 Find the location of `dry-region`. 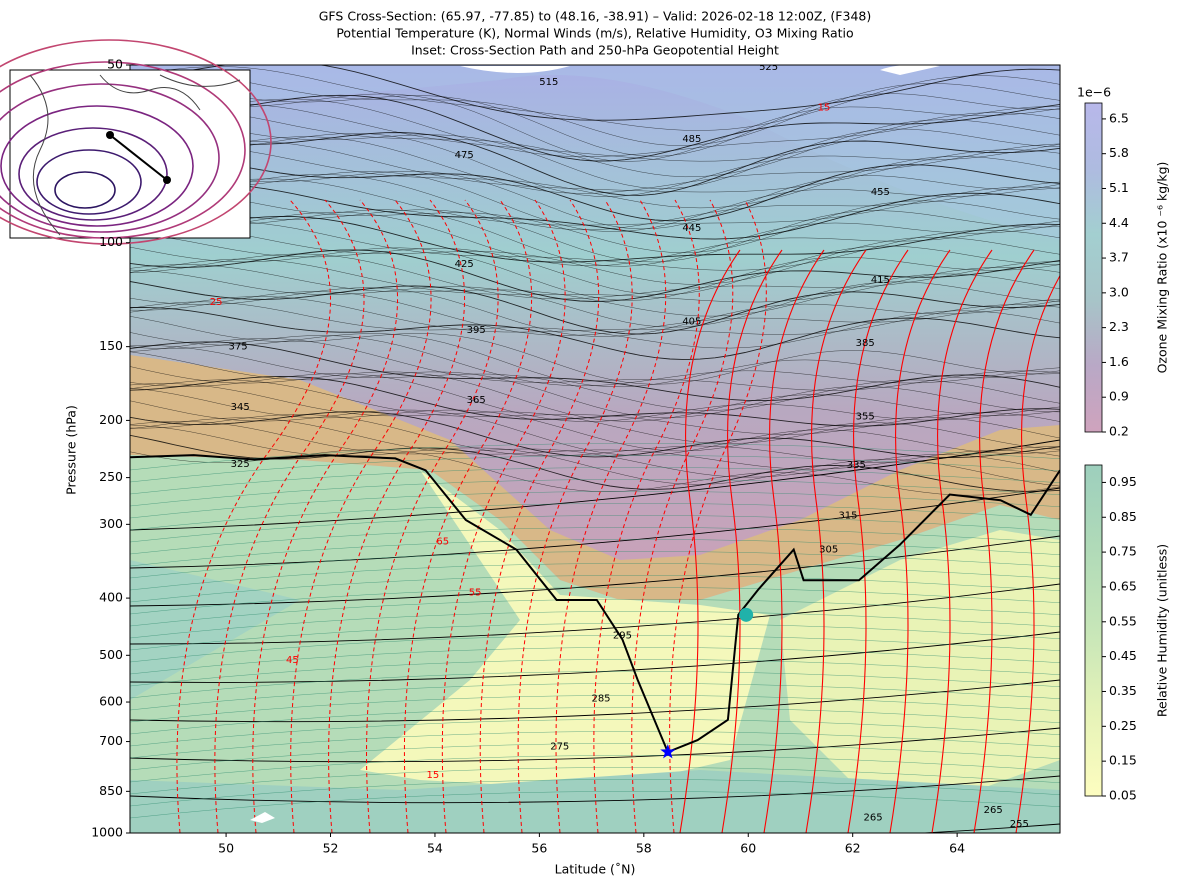

dry-region is located at coordinates (565, 630).